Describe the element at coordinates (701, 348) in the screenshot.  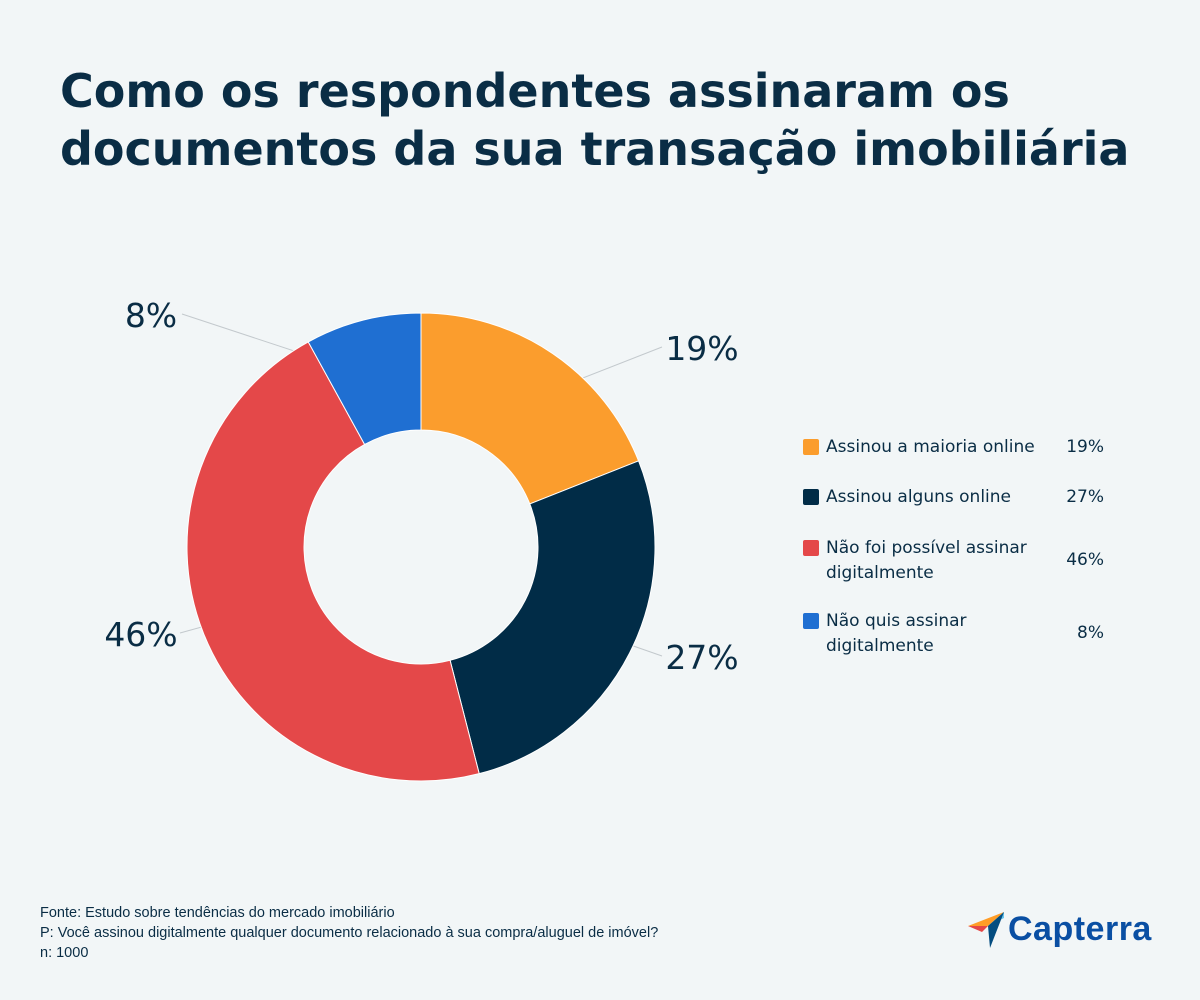
I see `data-label-1: 19%` at that location.